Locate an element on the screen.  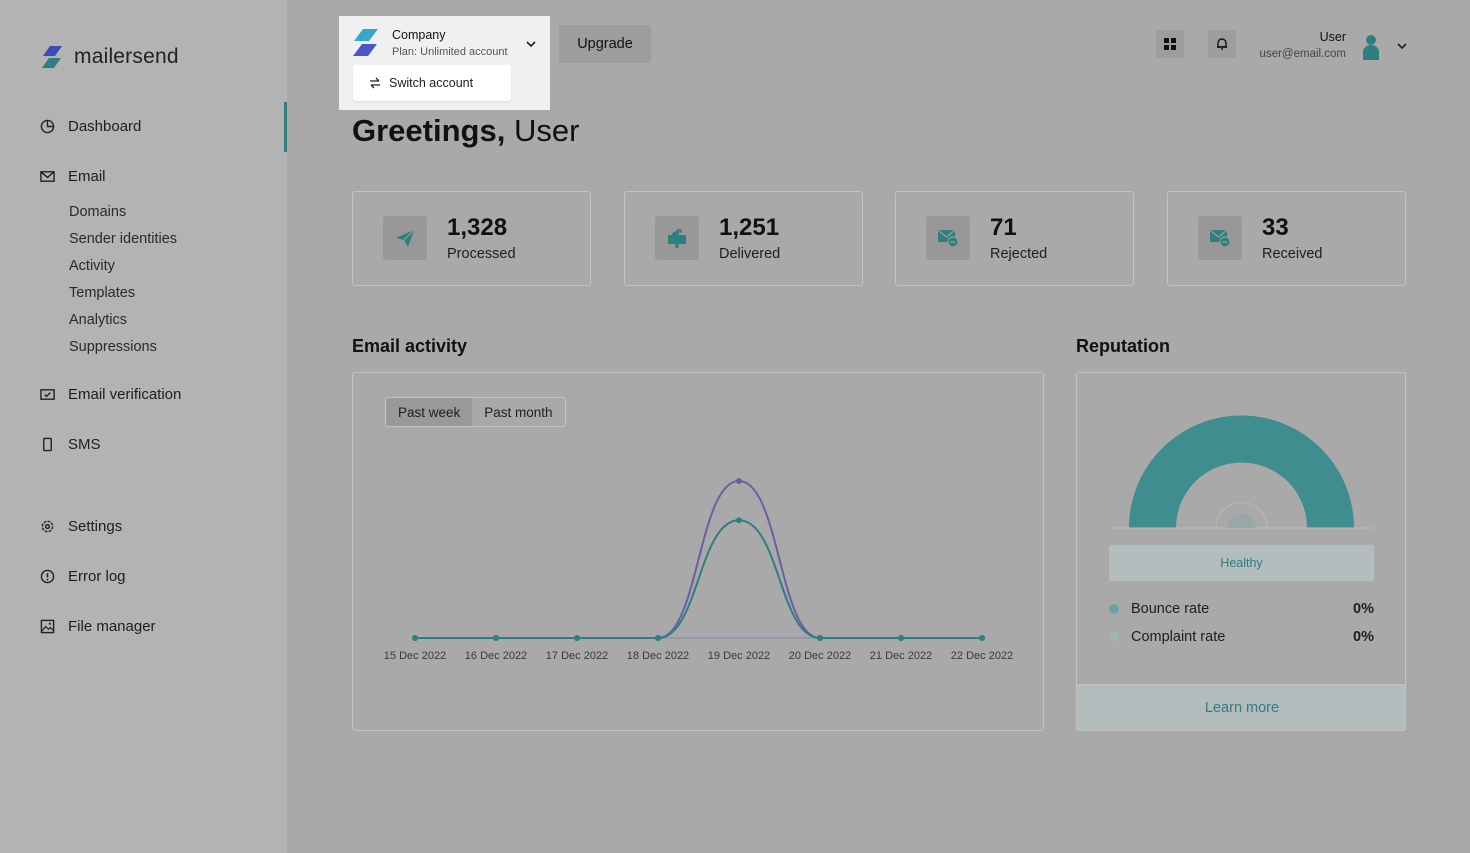
sidebar-item-sms: SMS is located at coordinates (70, 444).